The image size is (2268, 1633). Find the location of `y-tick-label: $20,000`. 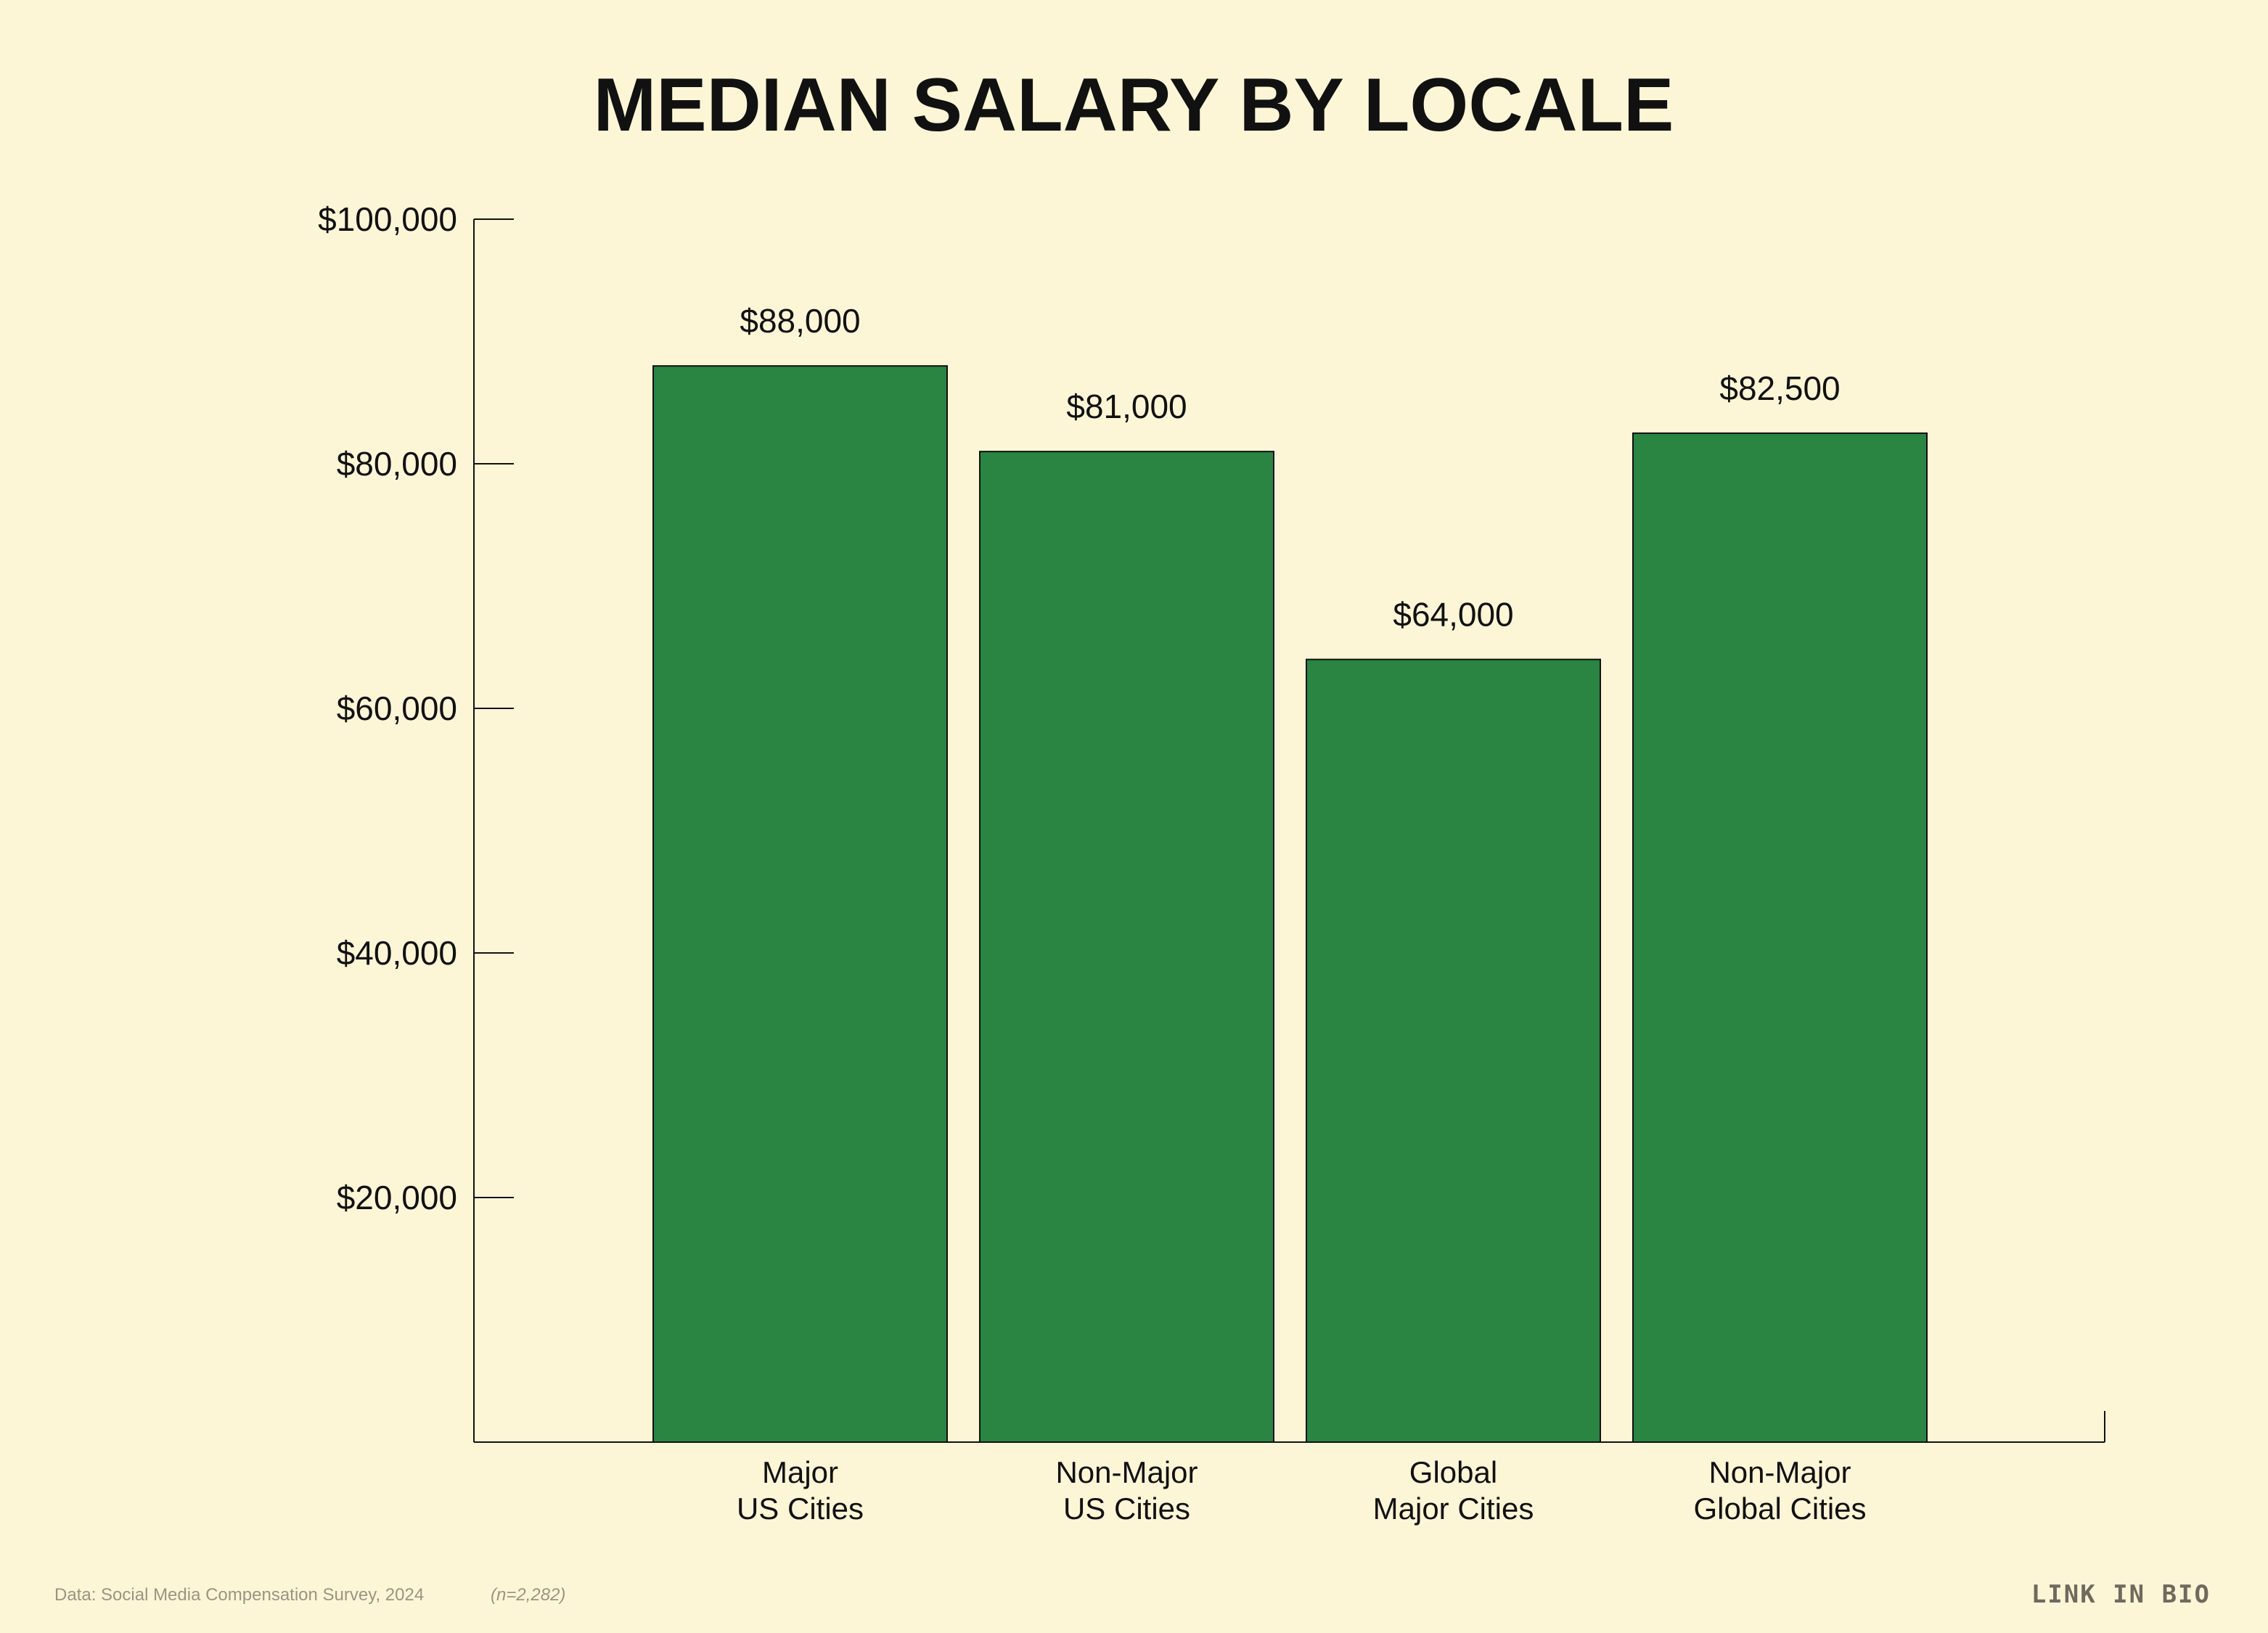

y-tick-label: $20,000 is located at coordinates (397, 1197).